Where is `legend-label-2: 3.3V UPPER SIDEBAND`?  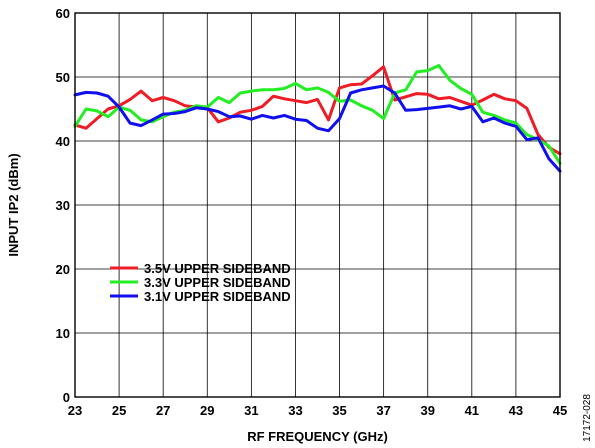 legend-label-2: 3.3V UPPER SIDEBAND is located at coordinates (217, 282).